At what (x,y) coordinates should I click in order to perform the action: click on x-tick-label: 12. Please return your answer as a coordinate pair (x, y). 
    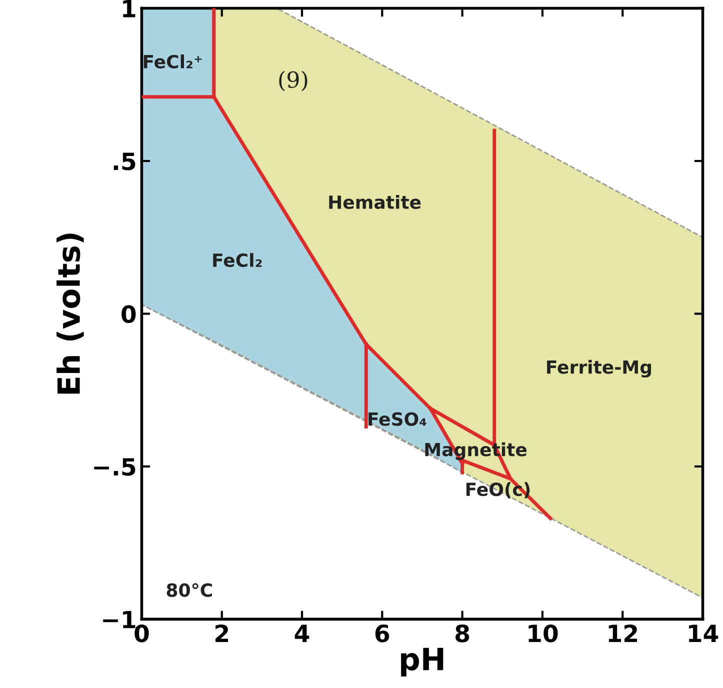
    Looking at the image, I should click on (622, 633).